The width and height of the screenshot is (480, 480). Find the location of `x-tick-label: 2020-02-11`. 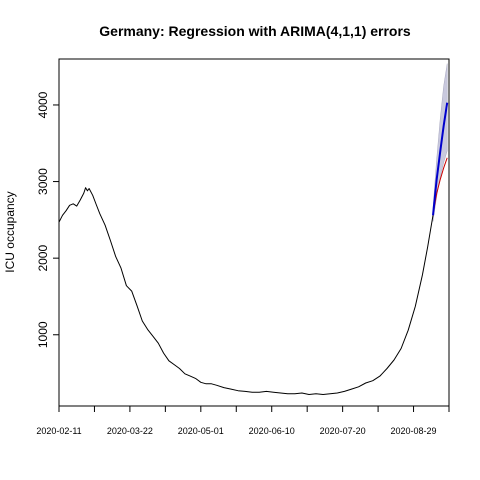

x-tick-label: 2020-02-11 is located at coordinates (58, 431).